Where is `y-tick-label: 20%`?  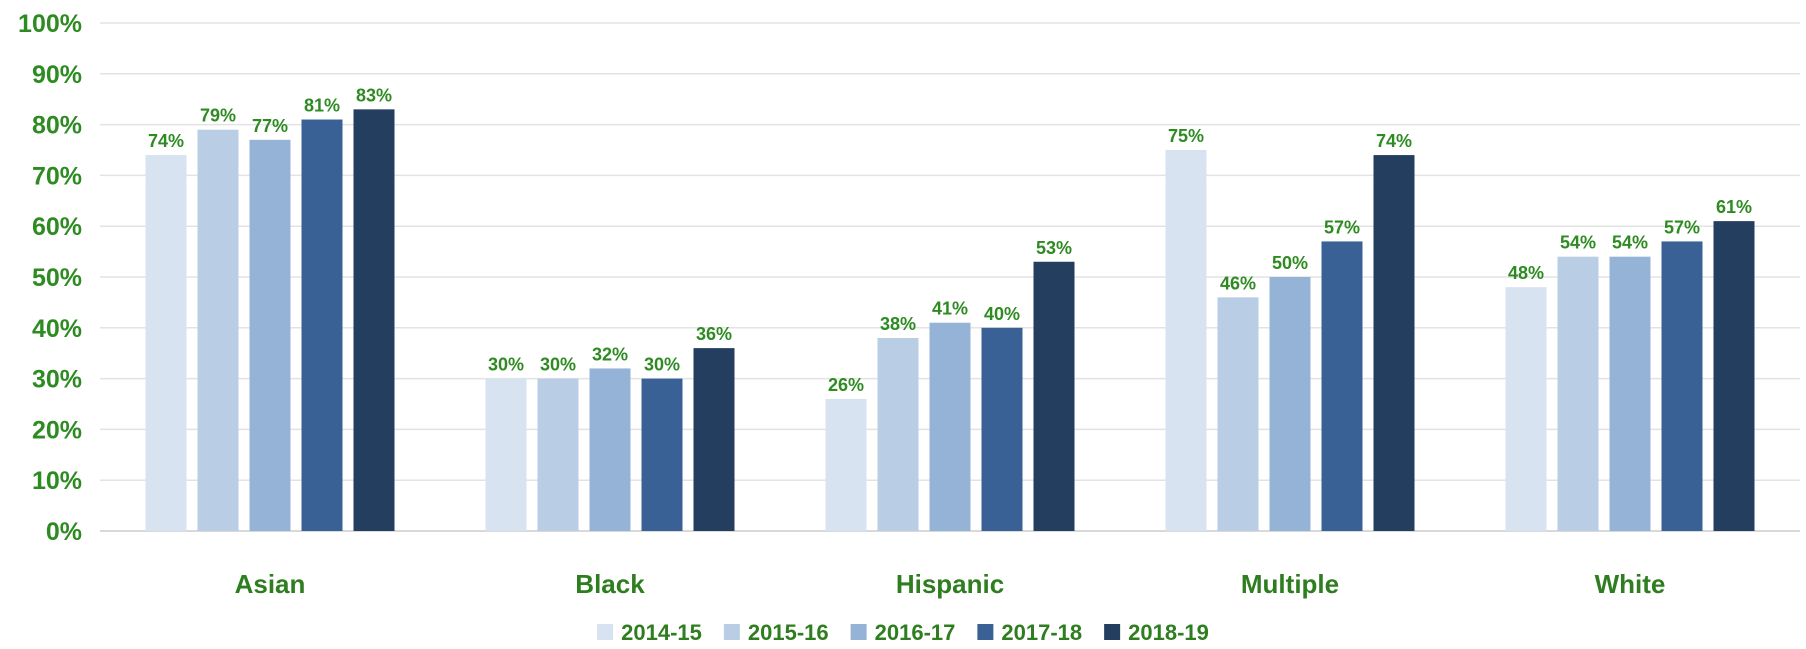
y-tick-label: 20% is located at coordinates (57, 430).